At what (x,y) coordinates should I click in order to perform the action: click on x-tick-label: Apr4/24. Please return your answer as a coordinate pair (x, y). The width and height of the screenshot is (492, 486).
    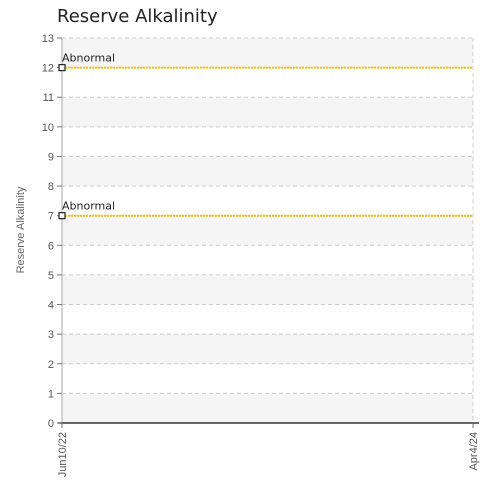
    Looking at the image, I should click on (474, 451).